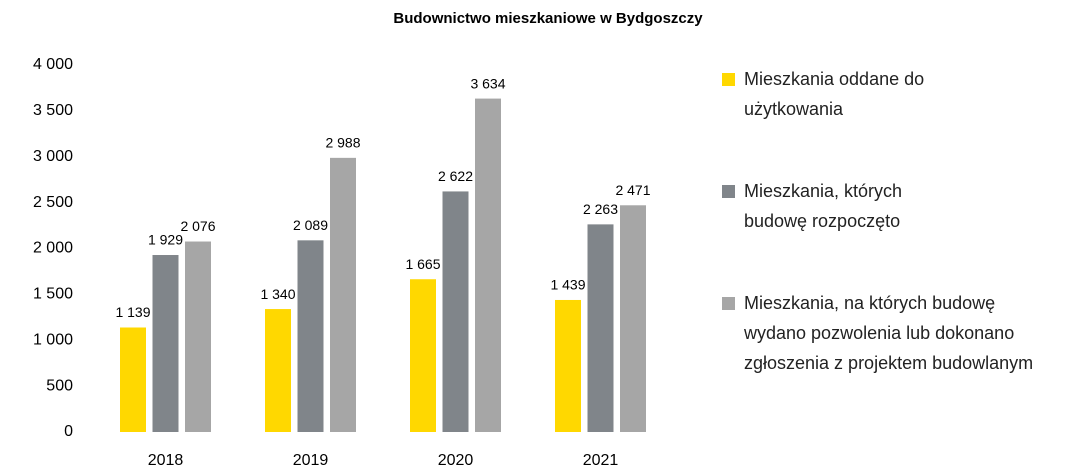 This screenshot has width=1068, height=471. What do you see at coordinates (632, 190) in the screenshot?
I see `value-label: 2 471` at bounding box center [632, 190].